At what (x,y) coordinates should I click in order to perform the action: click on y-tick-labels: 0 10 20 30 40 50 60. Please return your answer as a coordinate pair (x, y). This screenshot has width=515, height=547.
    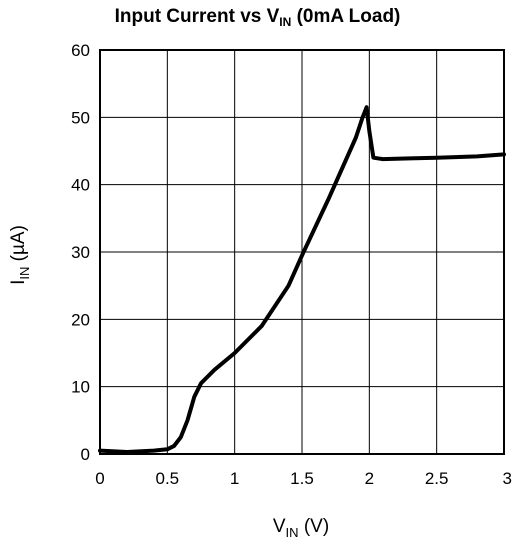
    Looking at the image, I should click on (80, 252).